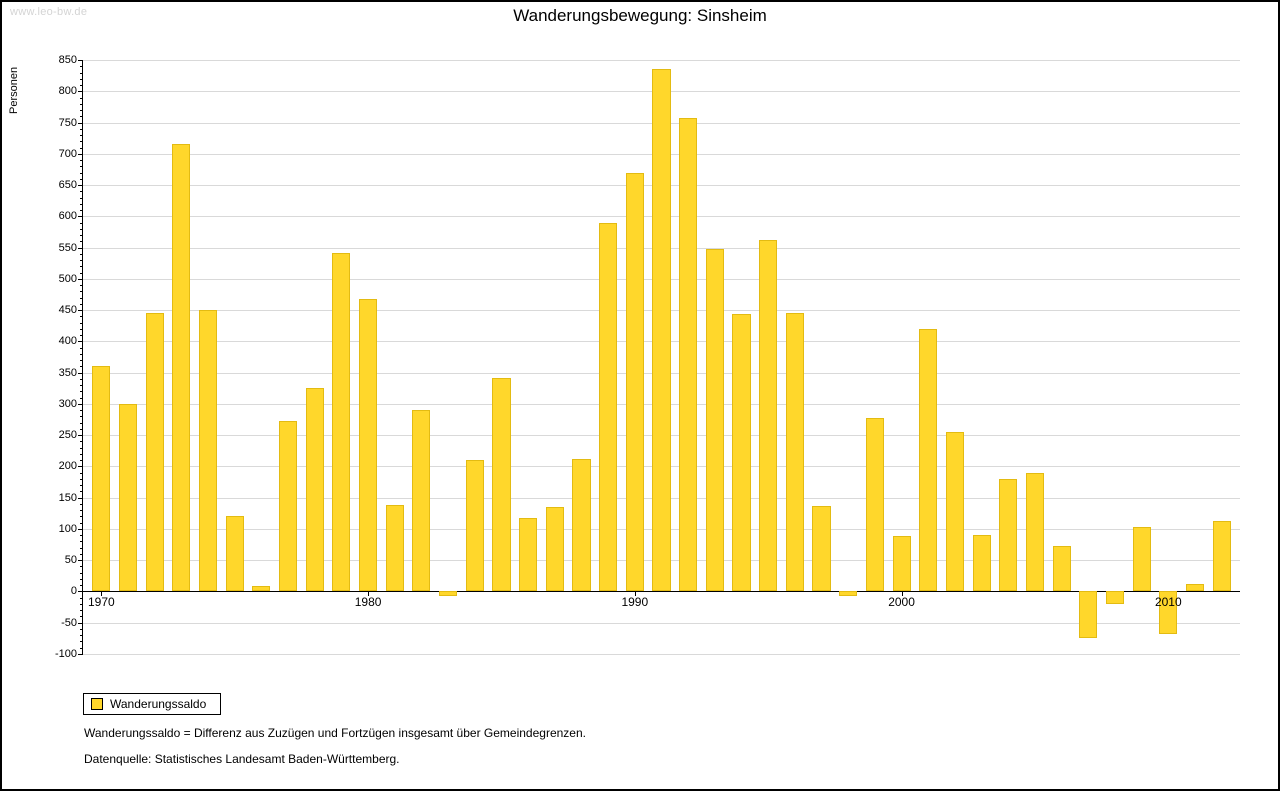 This screenshot has height=791, width=1280. Describe the element at coordinates (901, 602) in the screenshot. I see `x-axis-tick-label: 2000` at that location.